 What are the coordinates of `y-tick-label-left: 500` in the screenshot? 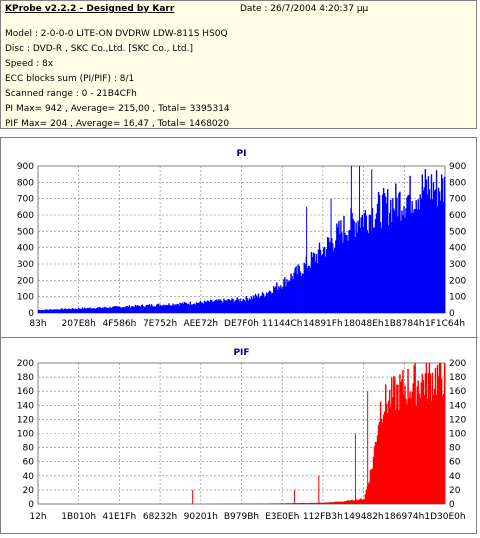 It's located at (25, 232).